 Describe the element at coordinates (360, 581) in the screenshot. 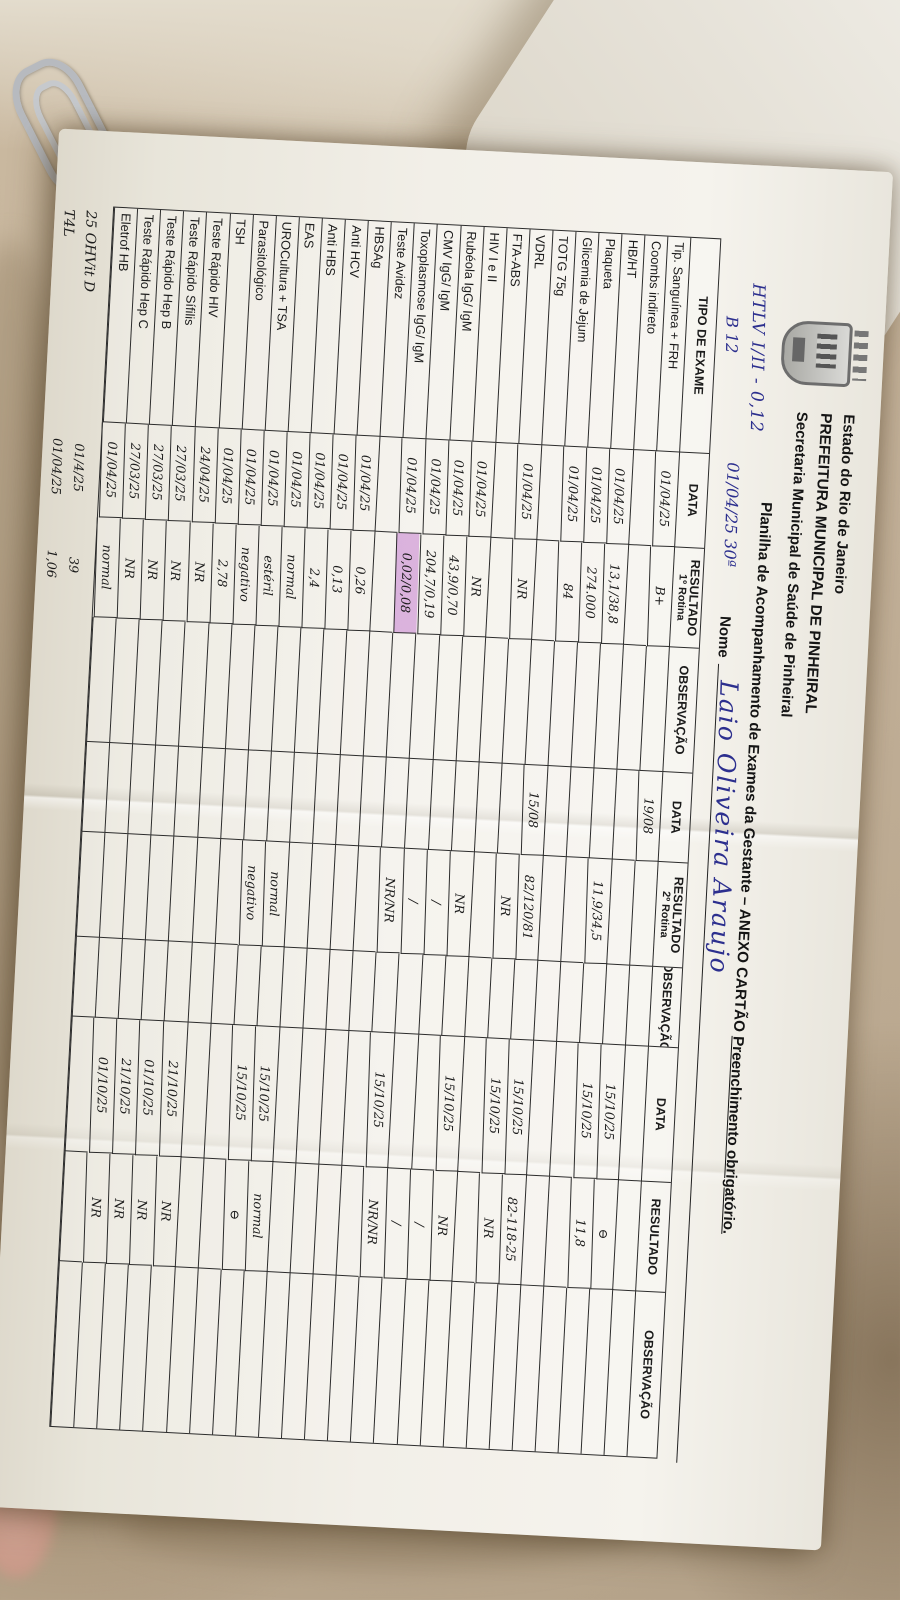

I see `exam-cell: 0,26` at that location.